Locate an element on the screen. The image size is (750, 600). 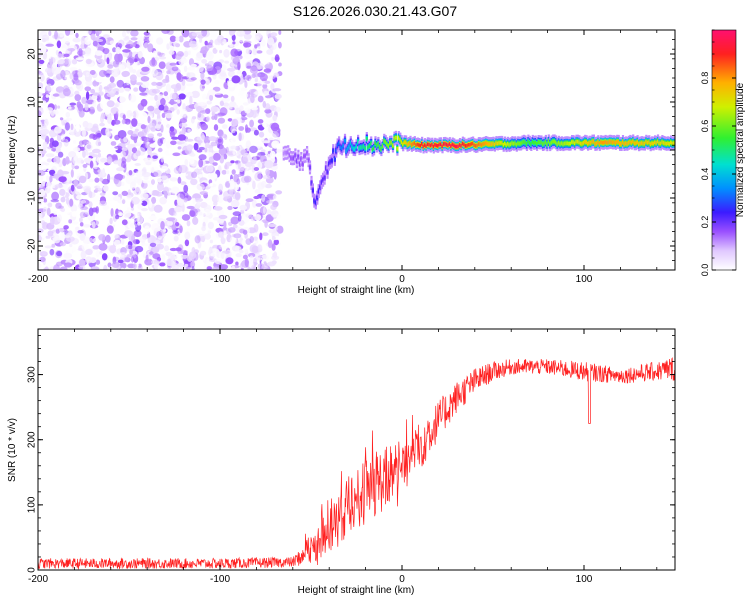
colorbar-tick-label: 0.8 is located at coordinates (705, 78).